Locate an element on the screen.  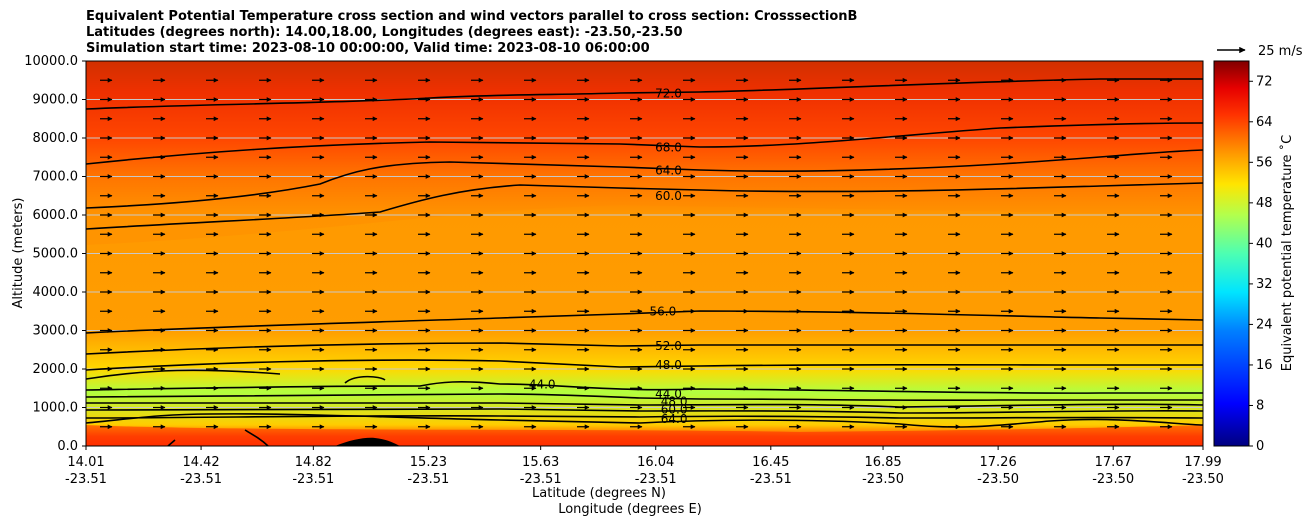
y-tick-label: 8000.0 is located at coordinates (56, 138).